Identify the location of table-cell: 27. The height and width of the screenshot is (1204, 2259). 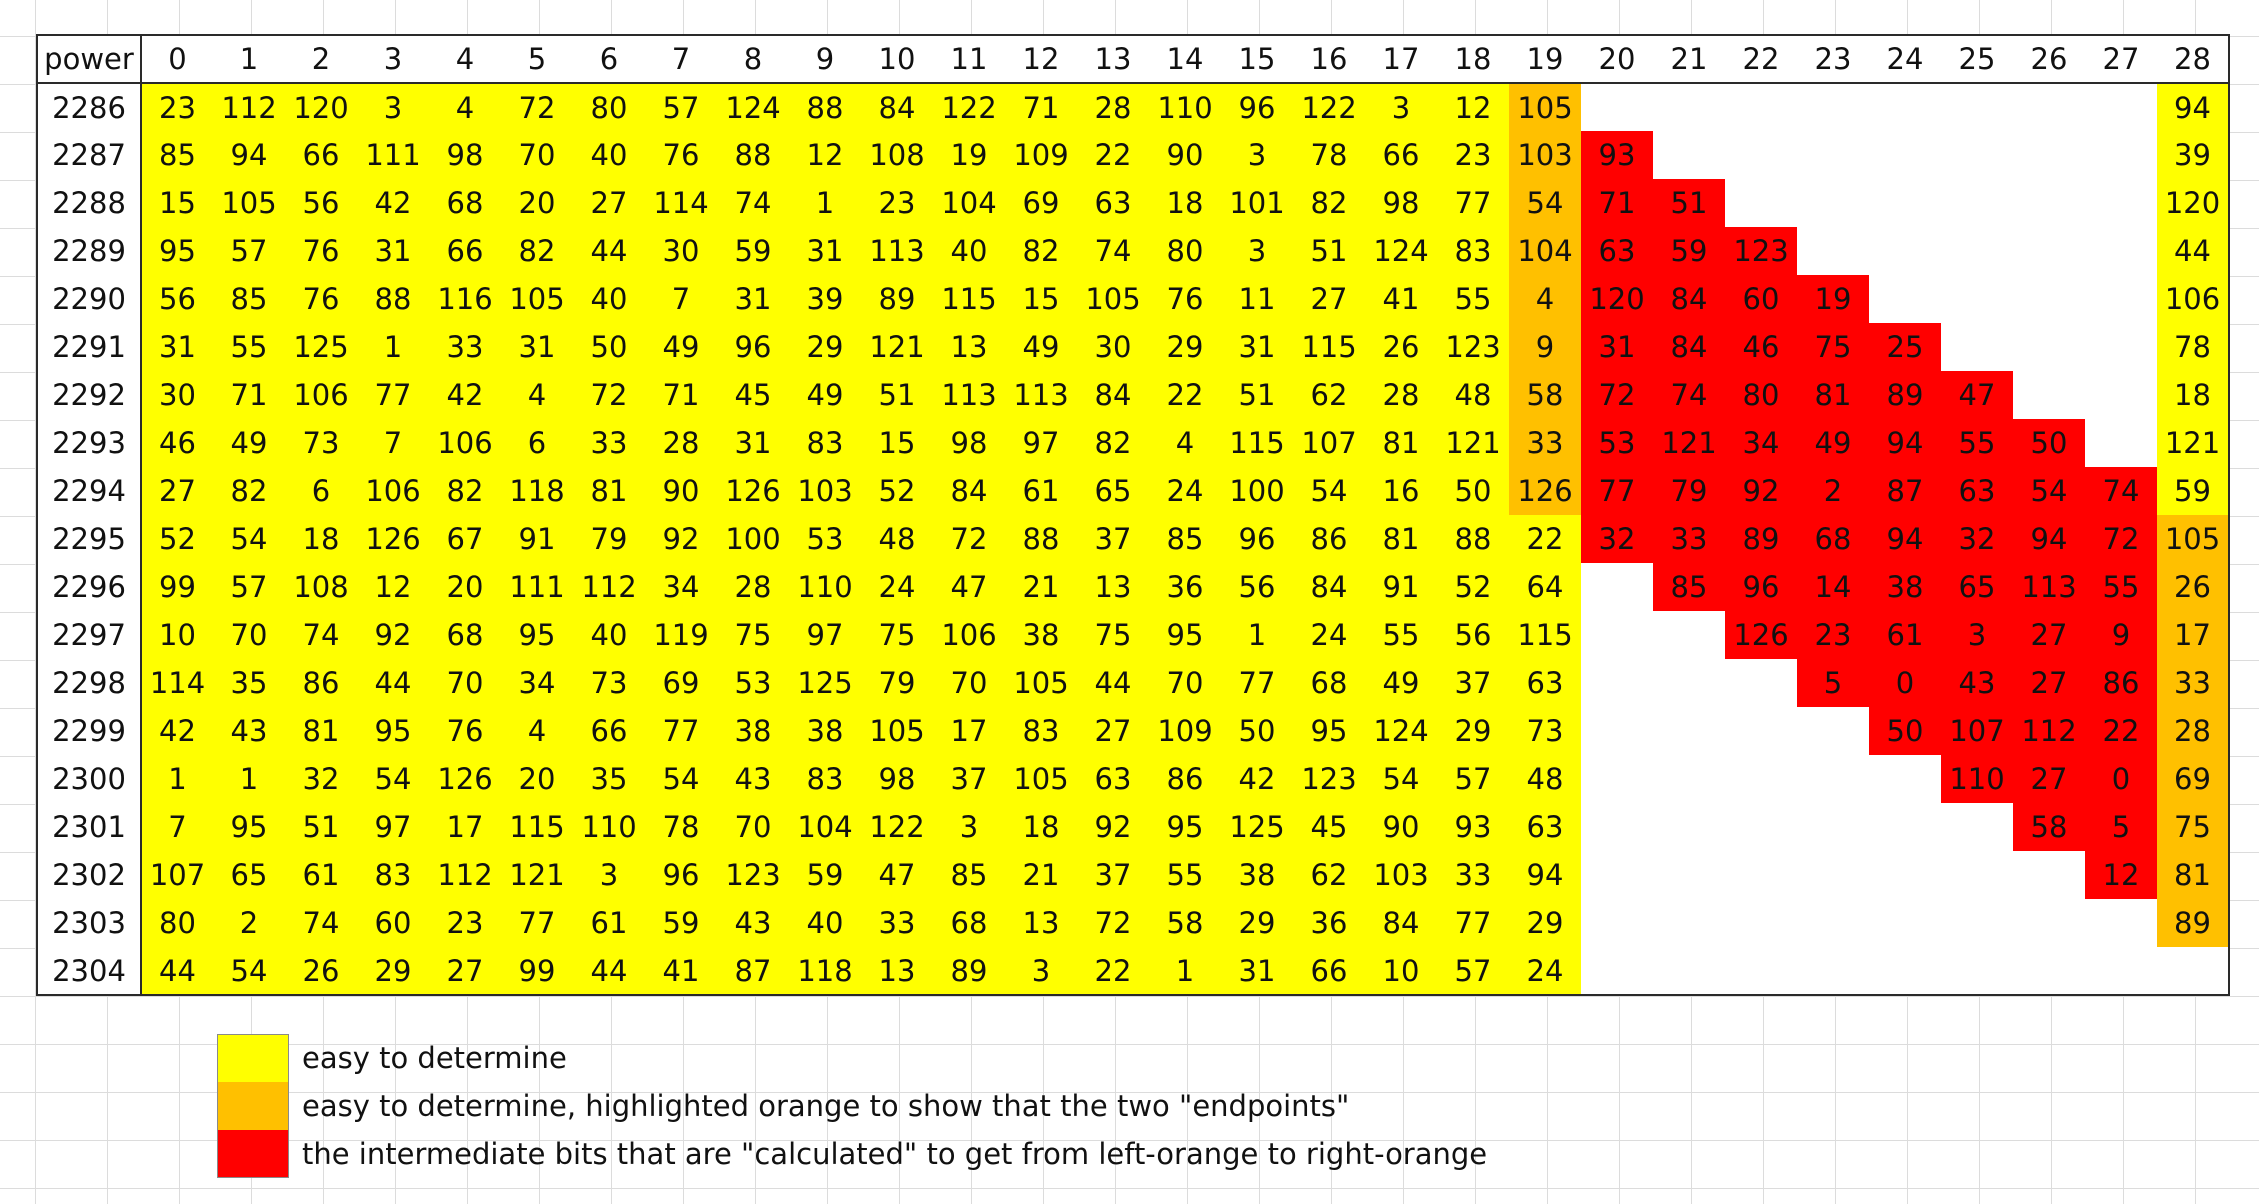
(2049, 779).